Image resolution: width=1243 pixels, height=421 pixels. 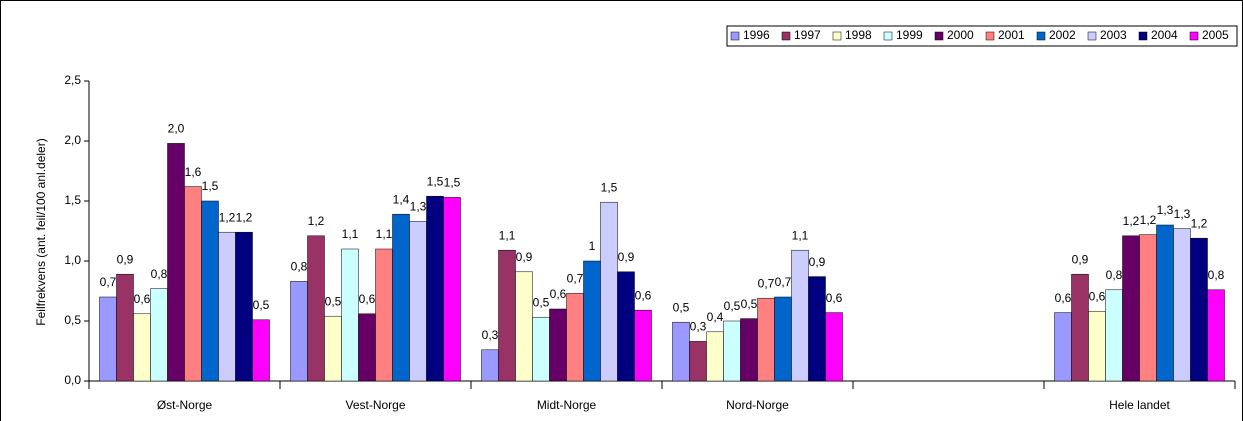 What do you see at coordinates (757, 405) in the screenshot?
I see `x-tick-label: Nord-Norge` at bounding box center [757, 405].